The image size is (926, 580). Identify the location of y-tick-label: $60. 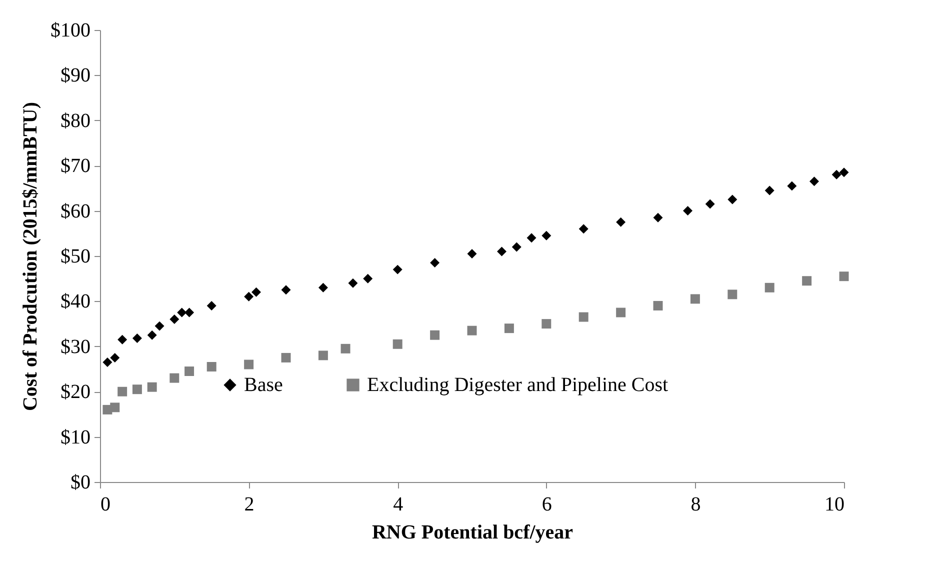
(75, 211).